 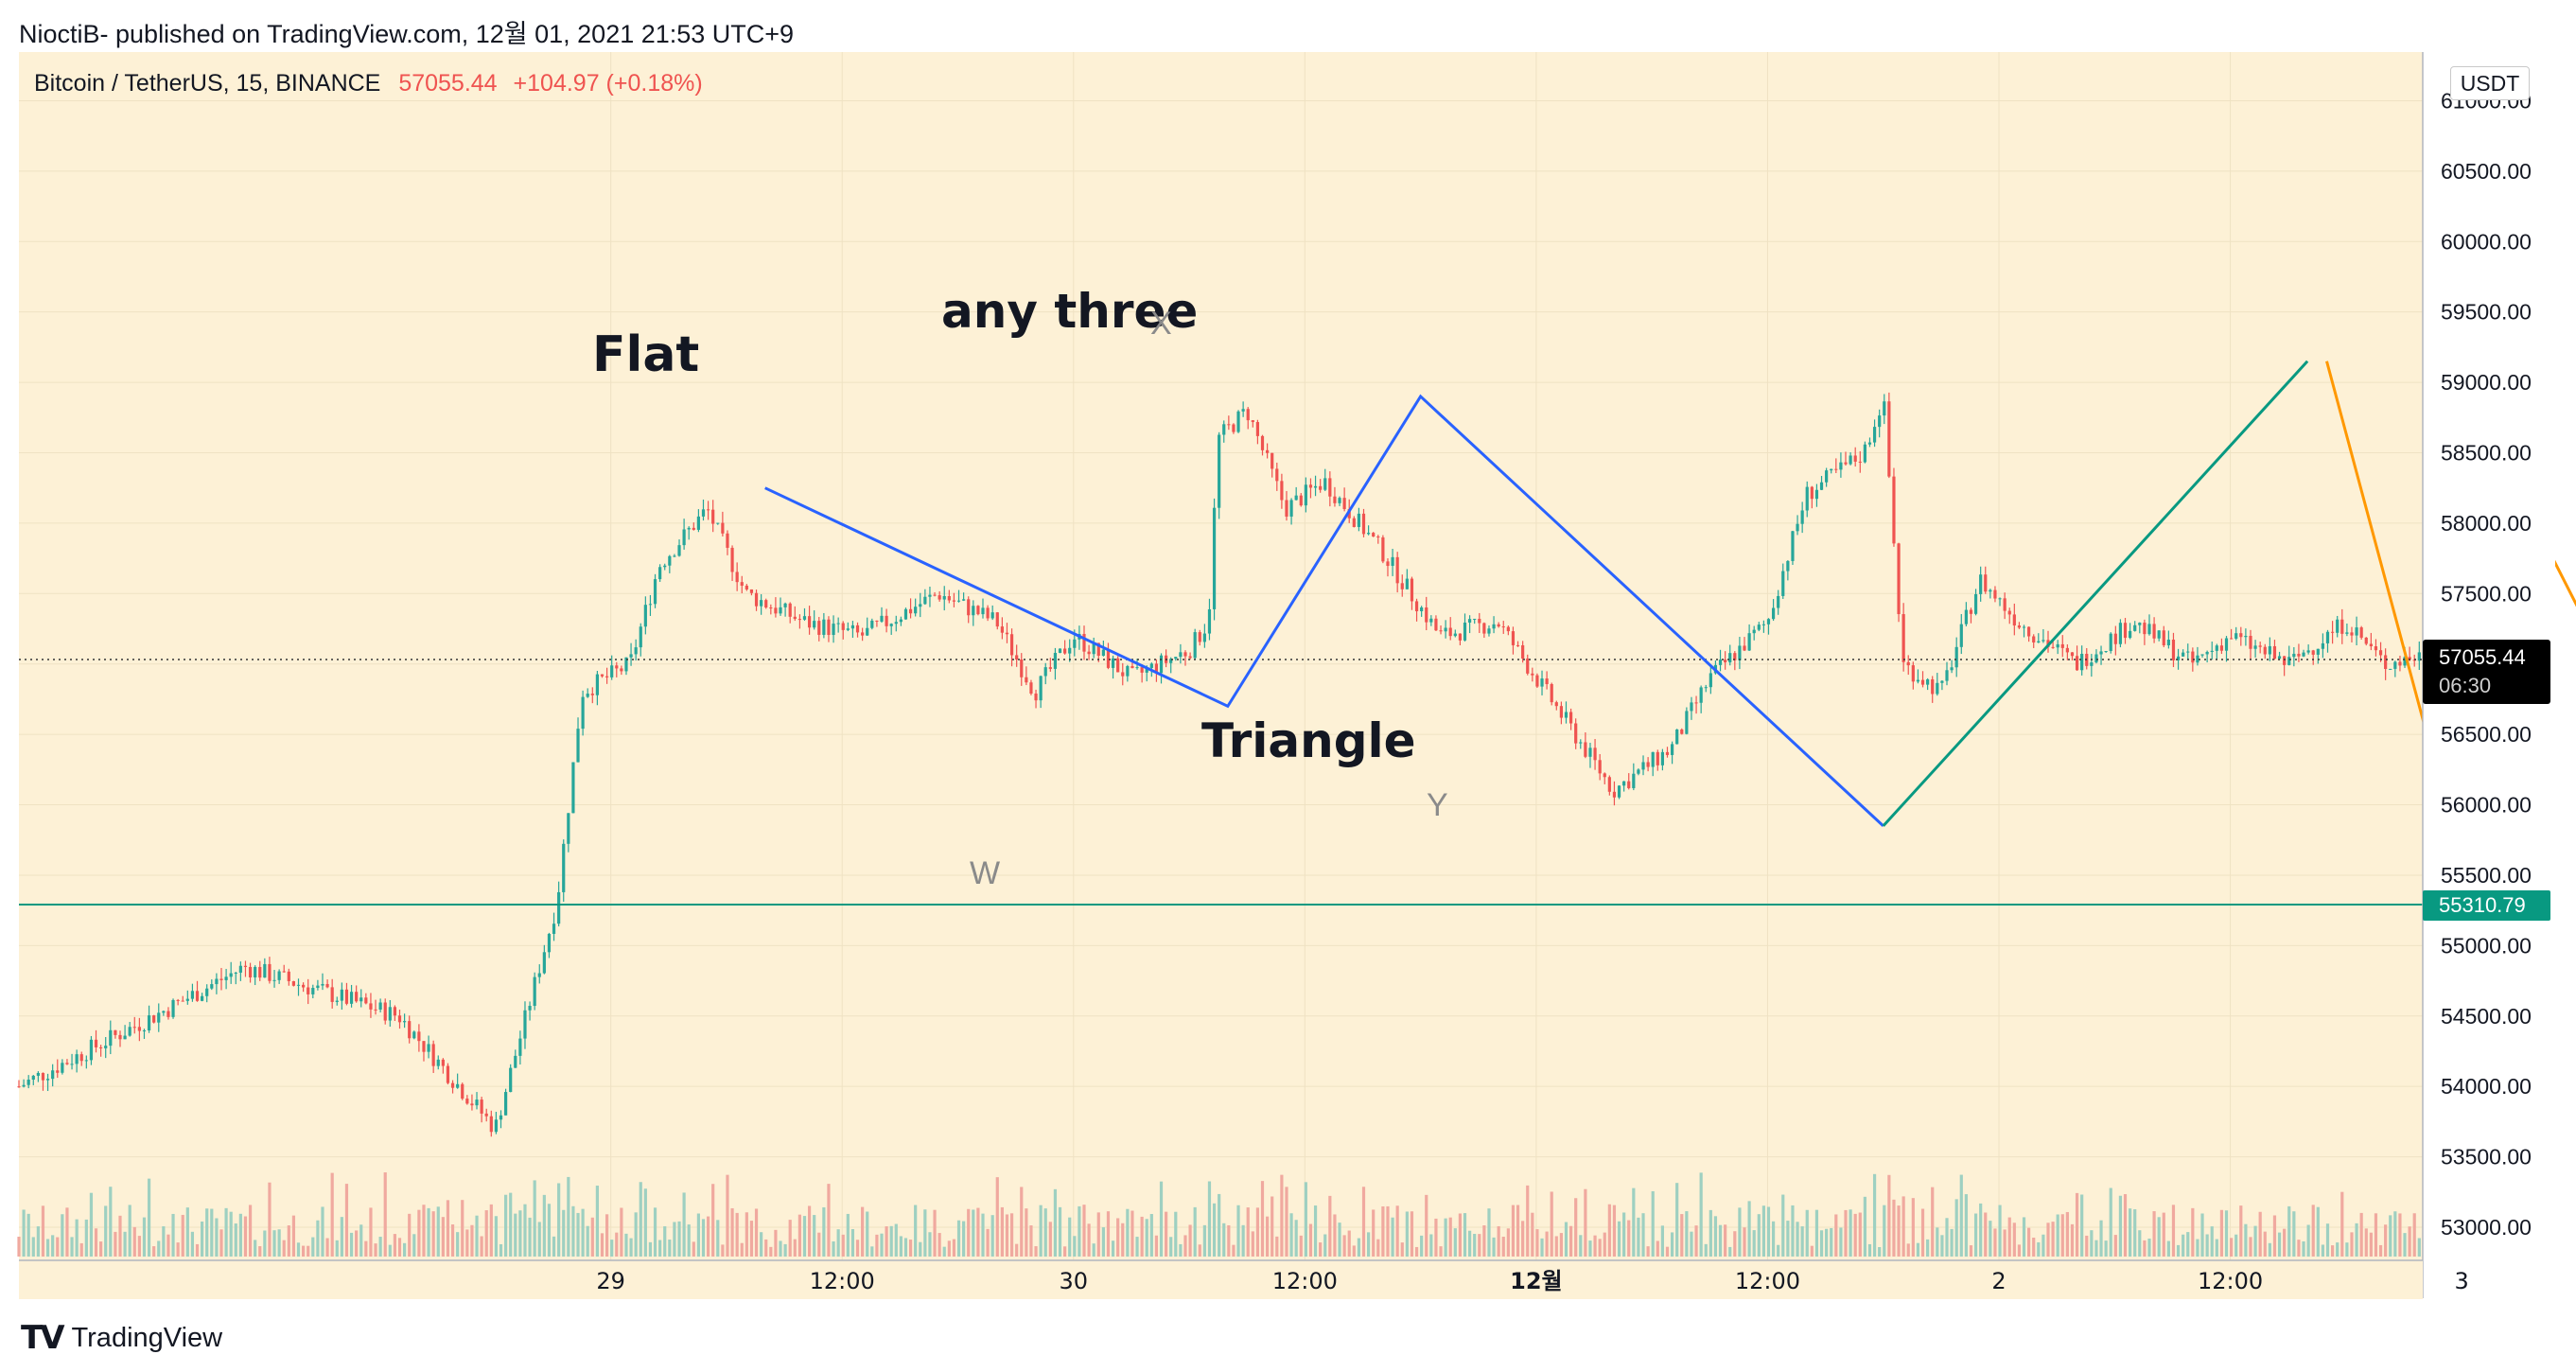 What do you see at coordinates (1324, 610) in the screenshot?
I see `flat-wave-lines` at bounding box center [1324, 610].